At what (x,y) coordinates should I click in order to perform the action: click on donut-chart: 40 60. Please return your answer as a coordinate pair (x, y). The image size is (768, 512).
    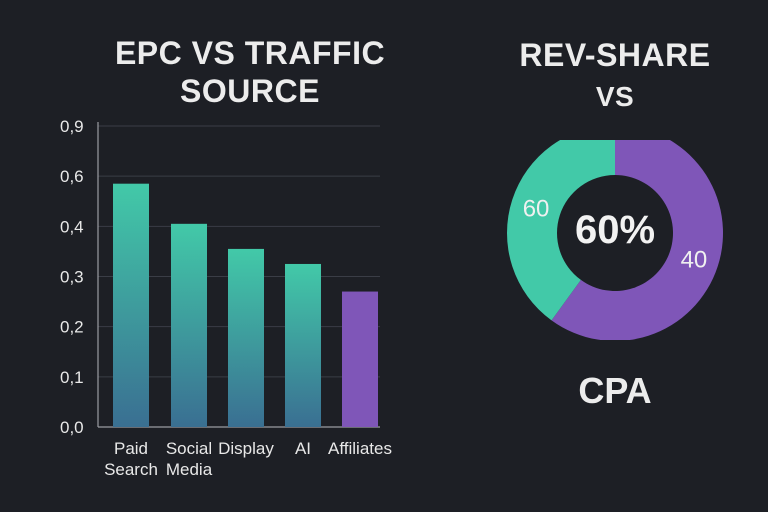
    Looking at the image, I should click on (614, 240).